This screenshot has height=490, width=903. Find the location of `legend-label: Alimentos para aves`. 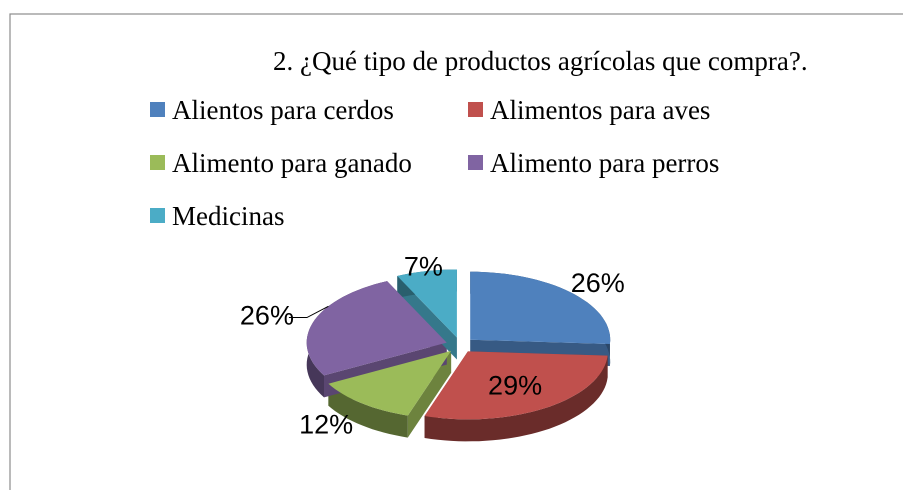

legend-label: Alimentos para aves is located at coordinates (600, 110).